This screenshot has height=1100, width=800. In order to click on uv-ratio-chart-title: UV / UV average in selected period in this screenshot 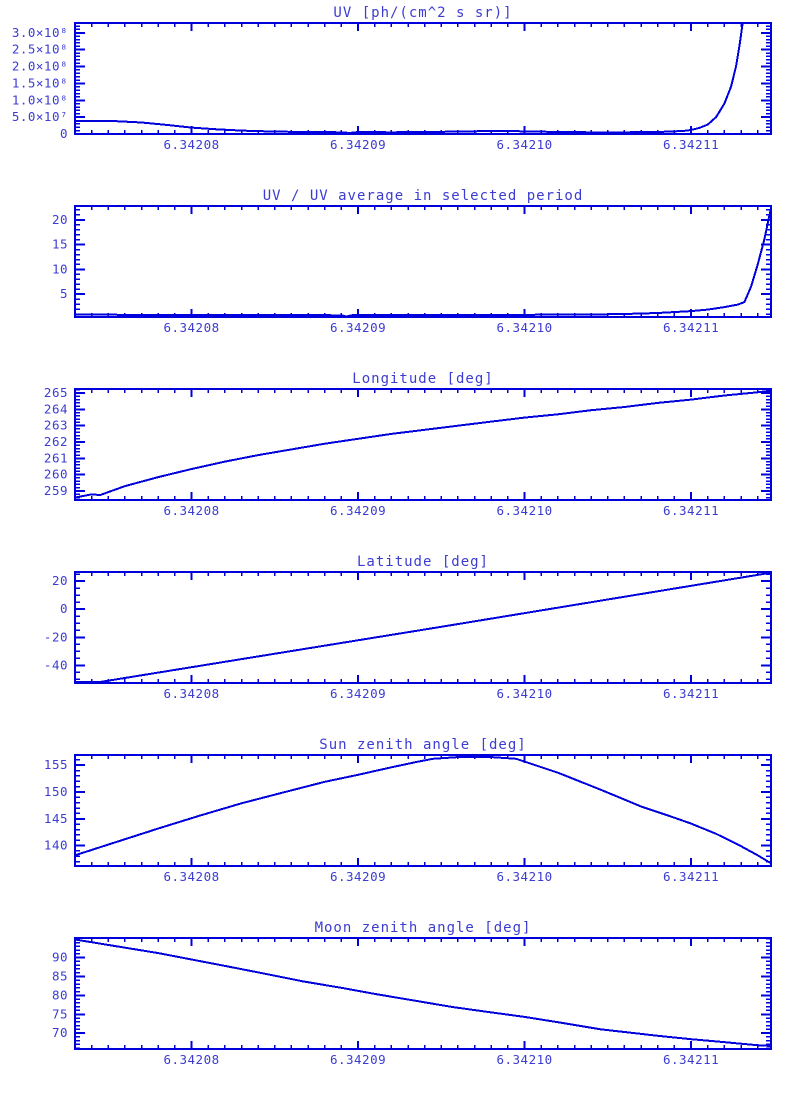, I will do `click(423, 196)`.